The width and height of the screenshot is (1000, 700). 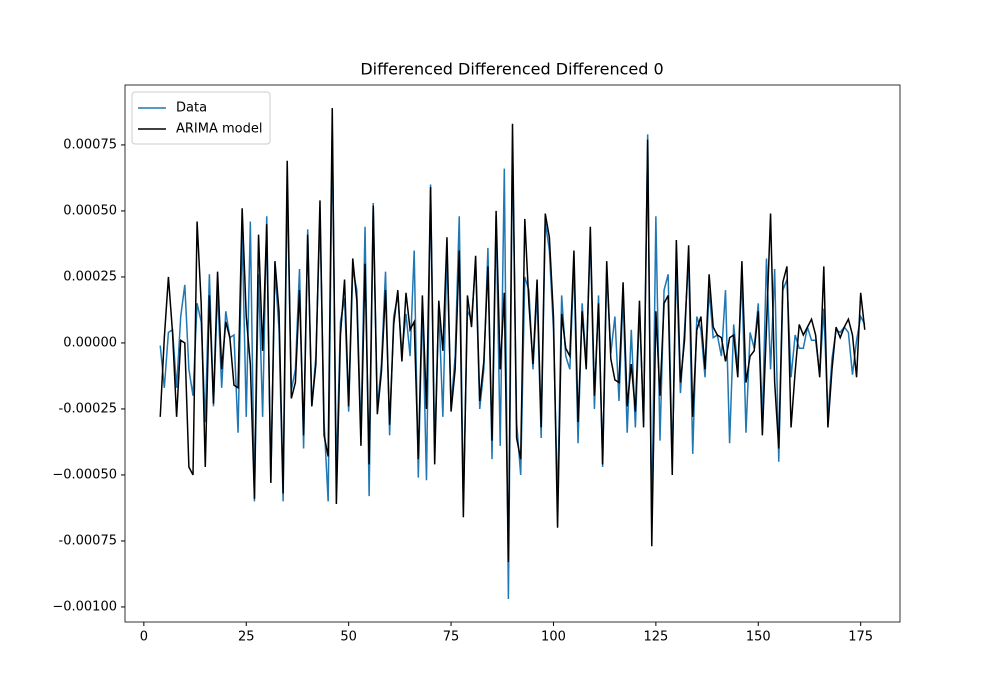 I want to click on x-tick-label: 150, so click(x=758, y=637).